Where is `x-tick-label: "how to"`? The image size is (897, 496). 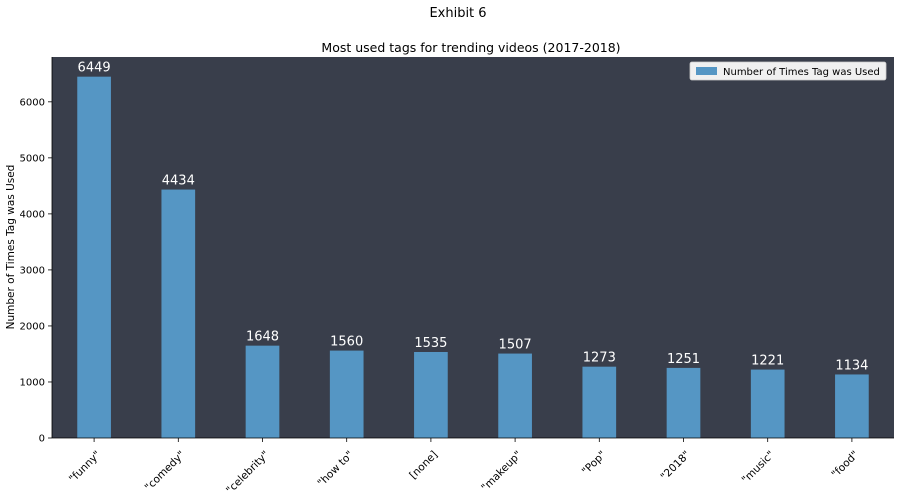 x-tick-label: "how to" is located at coordinates (335, 469).